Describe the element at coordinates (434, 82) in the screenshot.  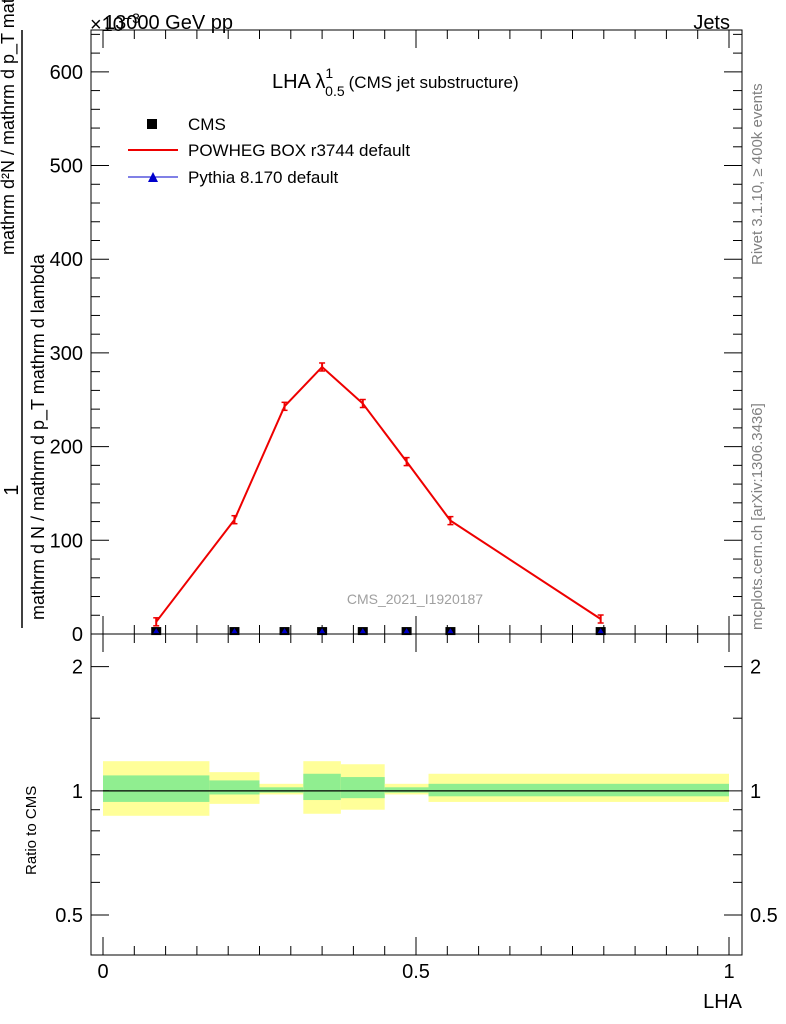
I see `plot-title-suffix: (CMS jet substructure)` at that location.